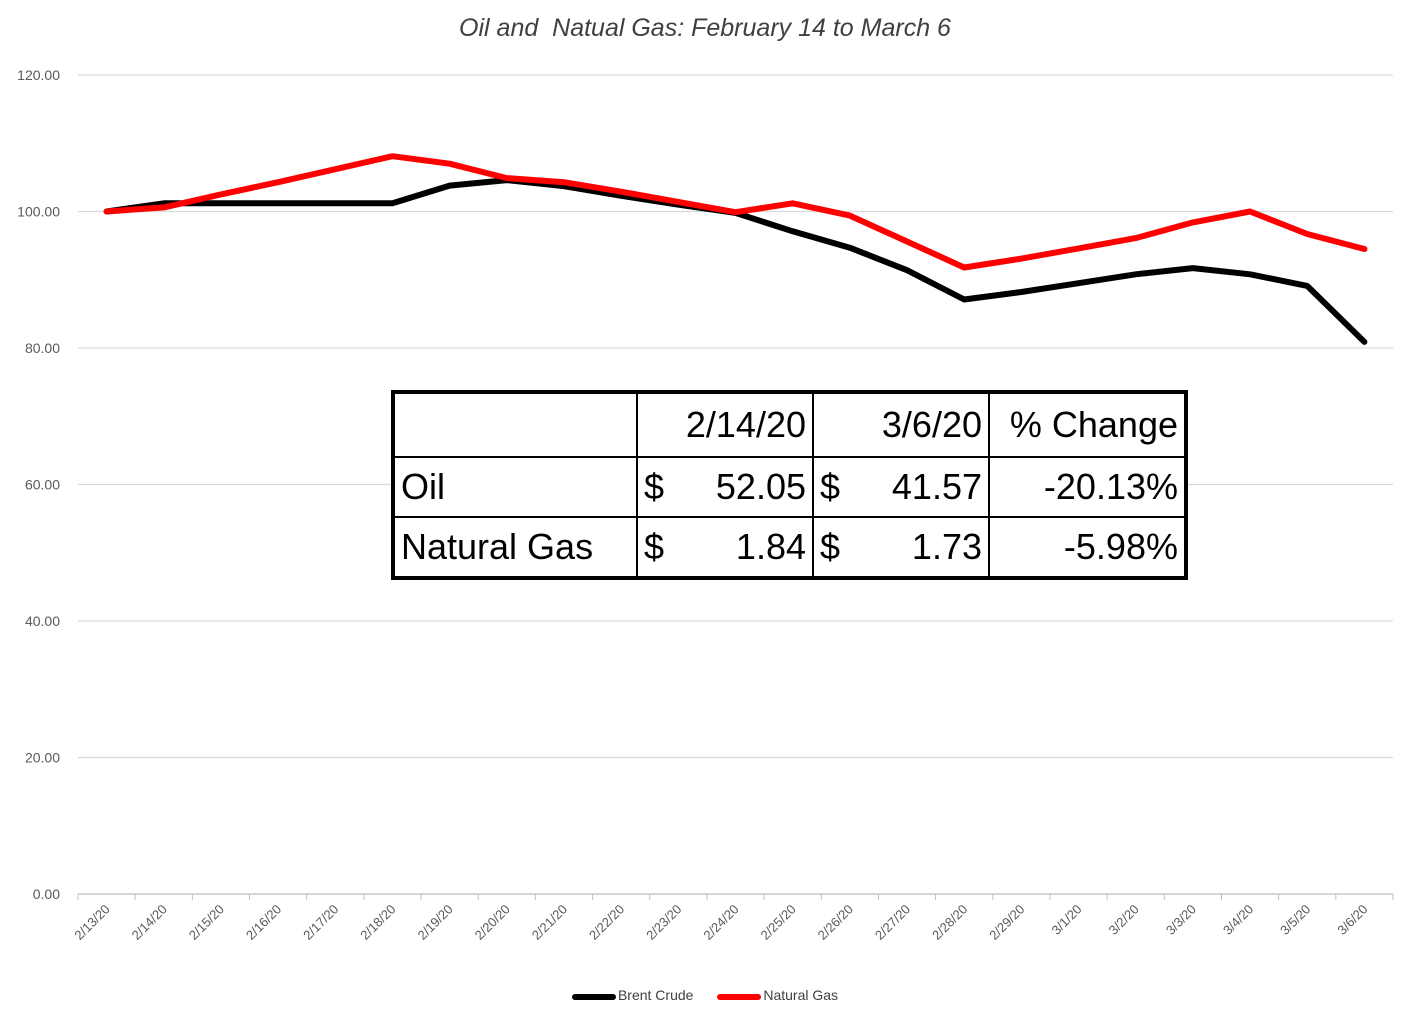  I want to click on start-price-cell: $52.05, so click(725, 487).